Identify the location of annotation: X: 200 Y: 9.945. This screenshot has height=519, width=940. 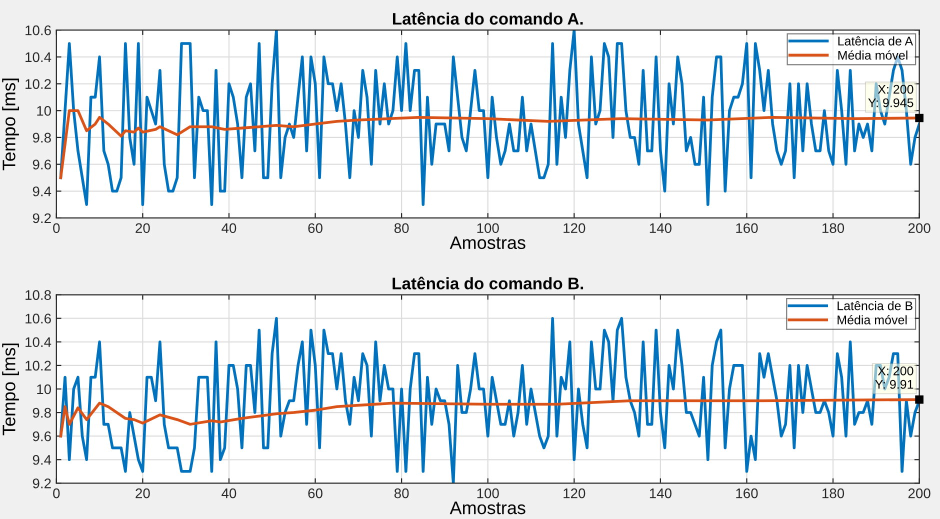
(891, 96).